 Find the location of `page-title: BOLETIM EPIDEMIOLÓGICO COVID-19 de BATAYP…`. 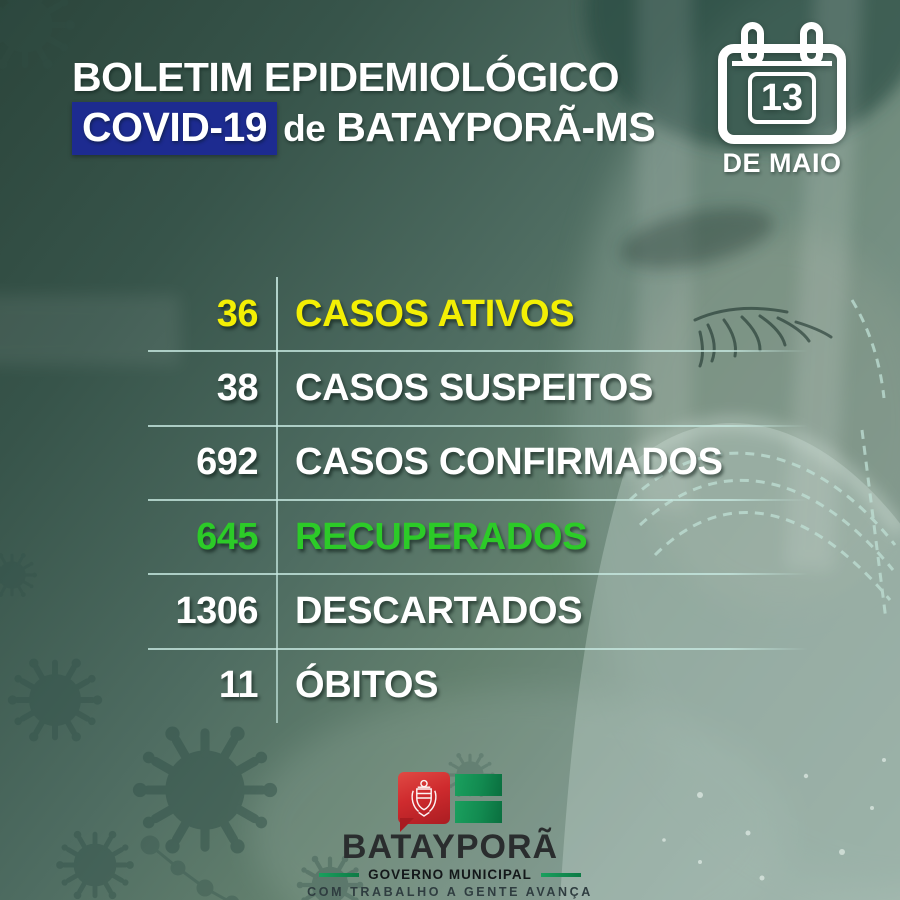

page-title: BOLETIM EPIDEMIOLÓGICO COVID-19 de BATAYP… is located at coordinates (364, 103).